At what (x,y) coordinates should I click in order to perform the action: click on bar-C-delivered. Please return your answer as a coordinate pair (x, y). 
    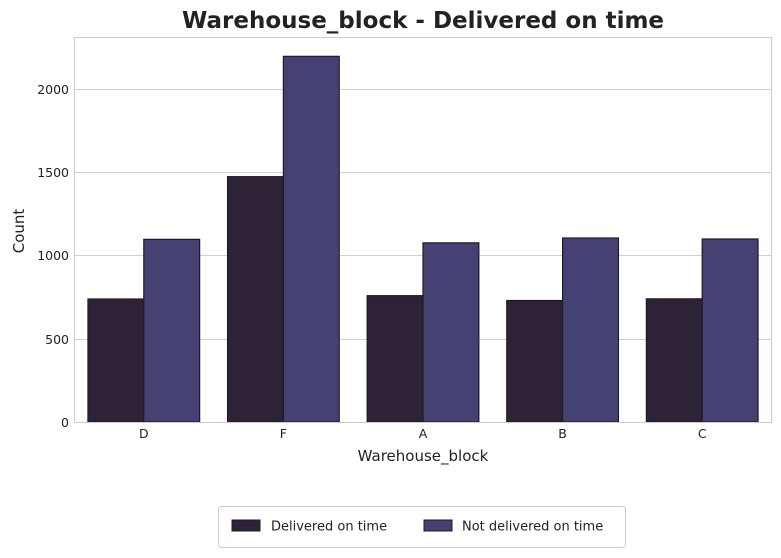
    Looking at the image, I should click on (674, 360).